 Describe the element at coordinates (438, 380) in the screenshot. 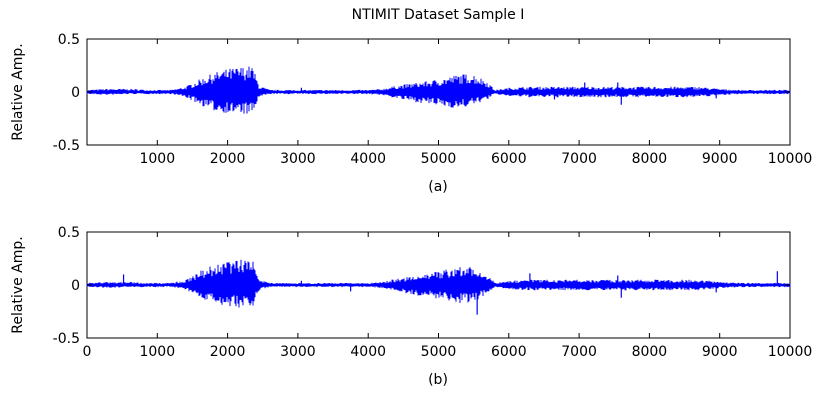

I see `x-axis-label-b: (b)` at that location.